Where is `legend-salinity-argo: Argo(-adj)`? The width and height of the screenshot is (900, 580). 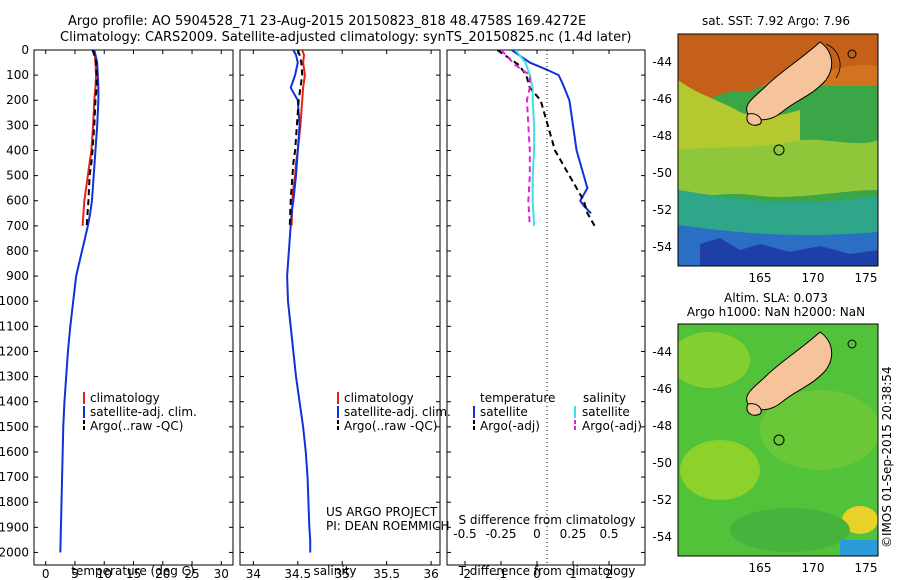 legend-salinity-argo: Argo(-adj) is located at coordinates (612, 426).